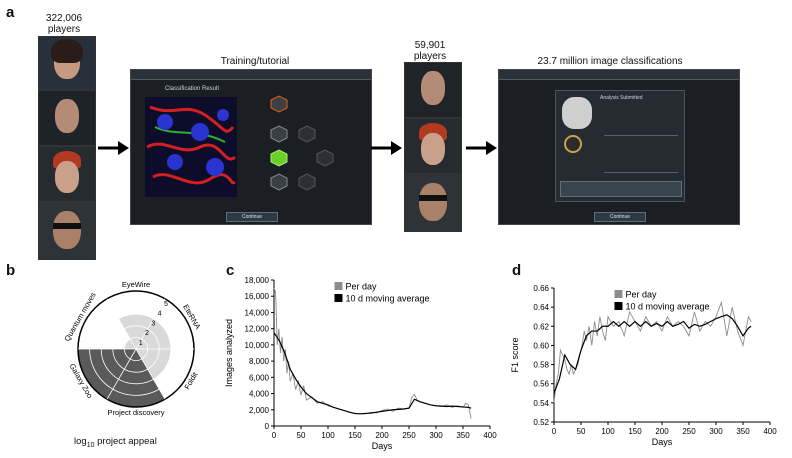 This screenshot has height=458, width=792. I want to click on radar-caption-rest: project appeal, so click(125, 441).